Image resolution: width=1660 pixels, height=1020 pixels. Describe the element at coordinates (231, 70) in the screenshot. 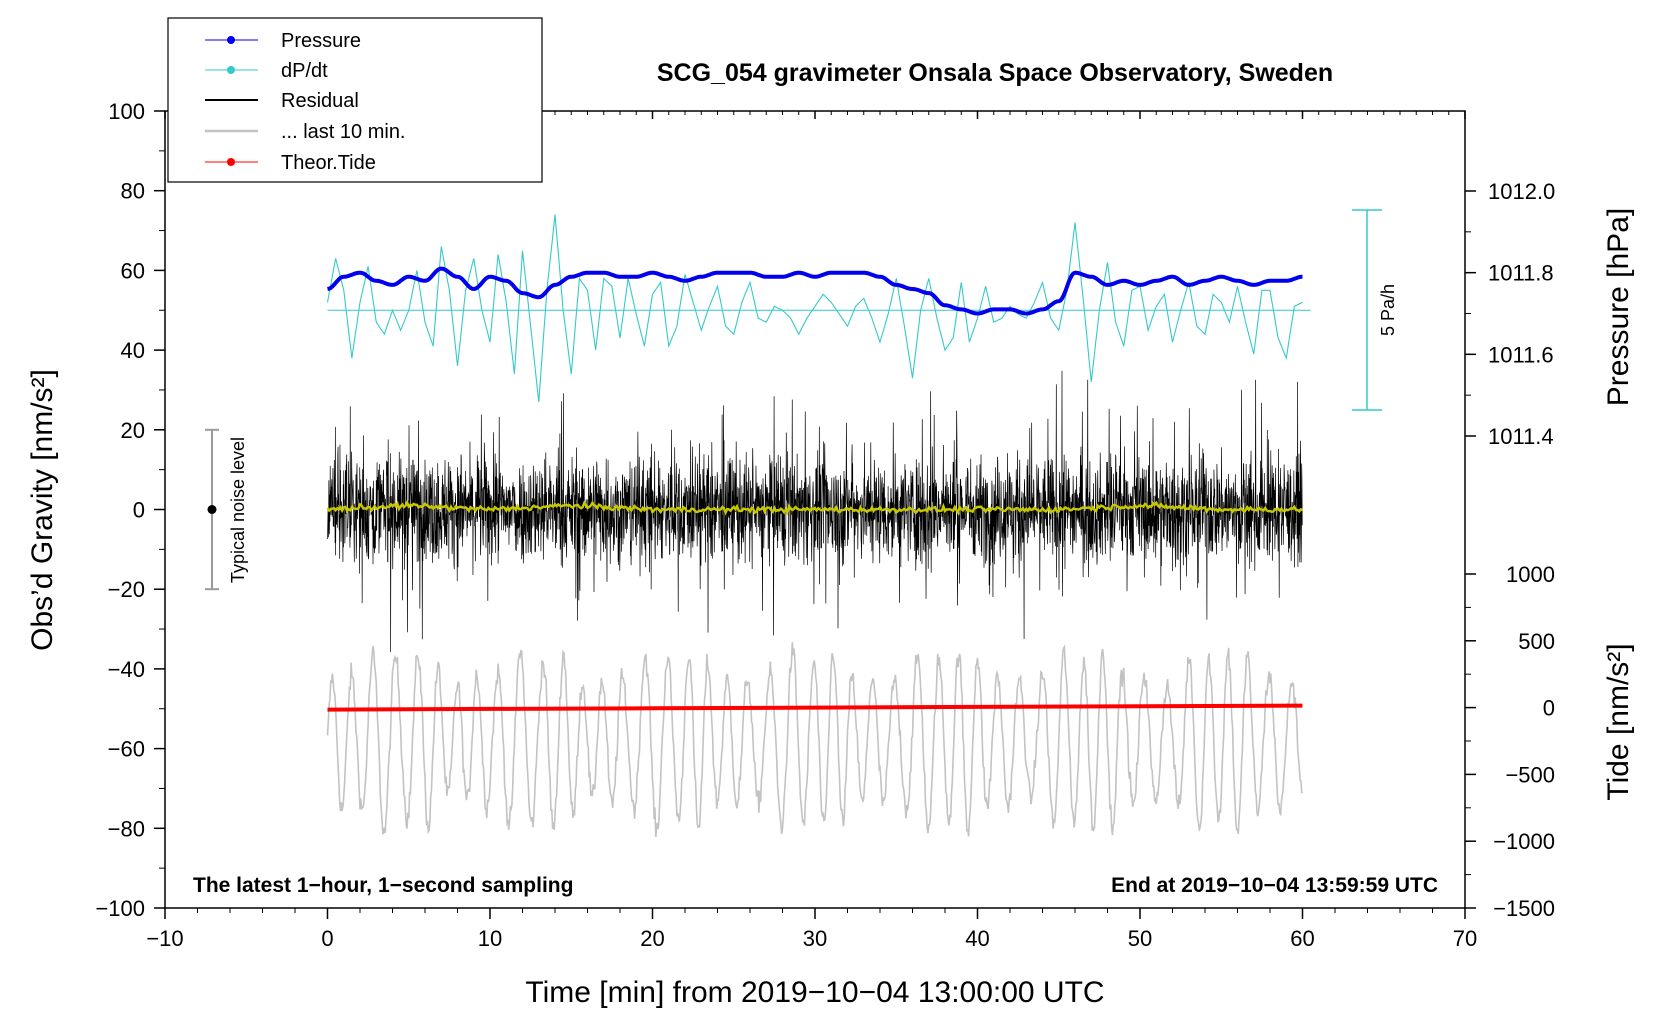

I see `legend-marker-dpdt` at that location.